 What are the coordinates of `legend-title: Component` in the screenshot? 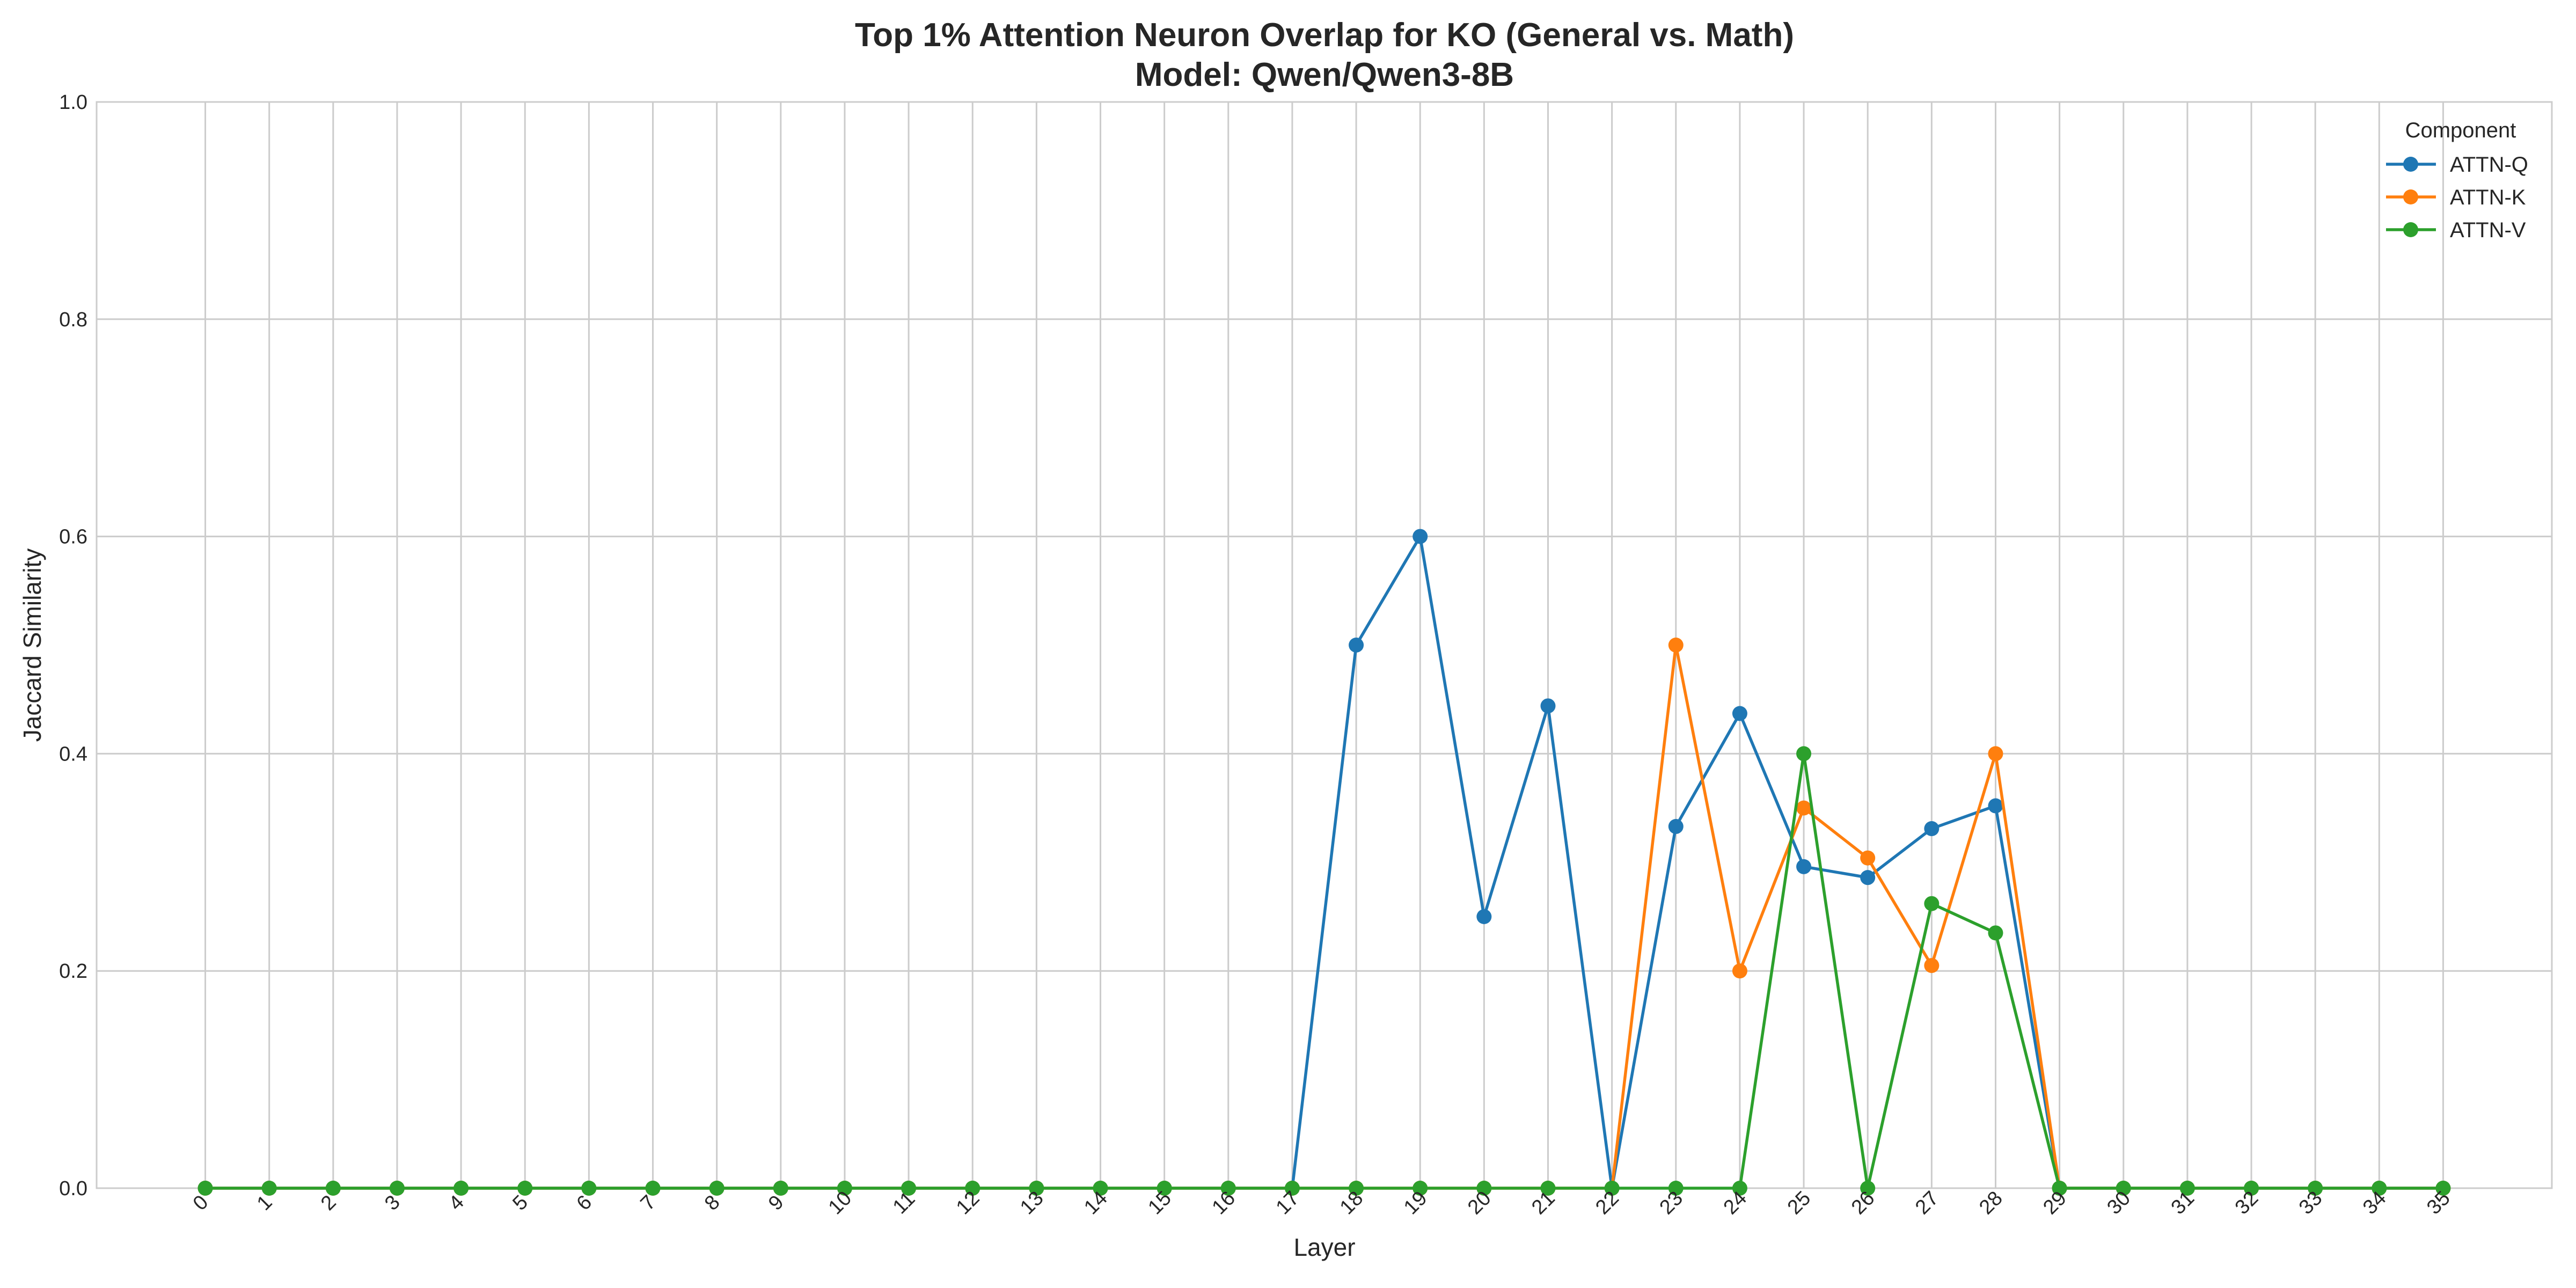 It's located at (2460, 130).